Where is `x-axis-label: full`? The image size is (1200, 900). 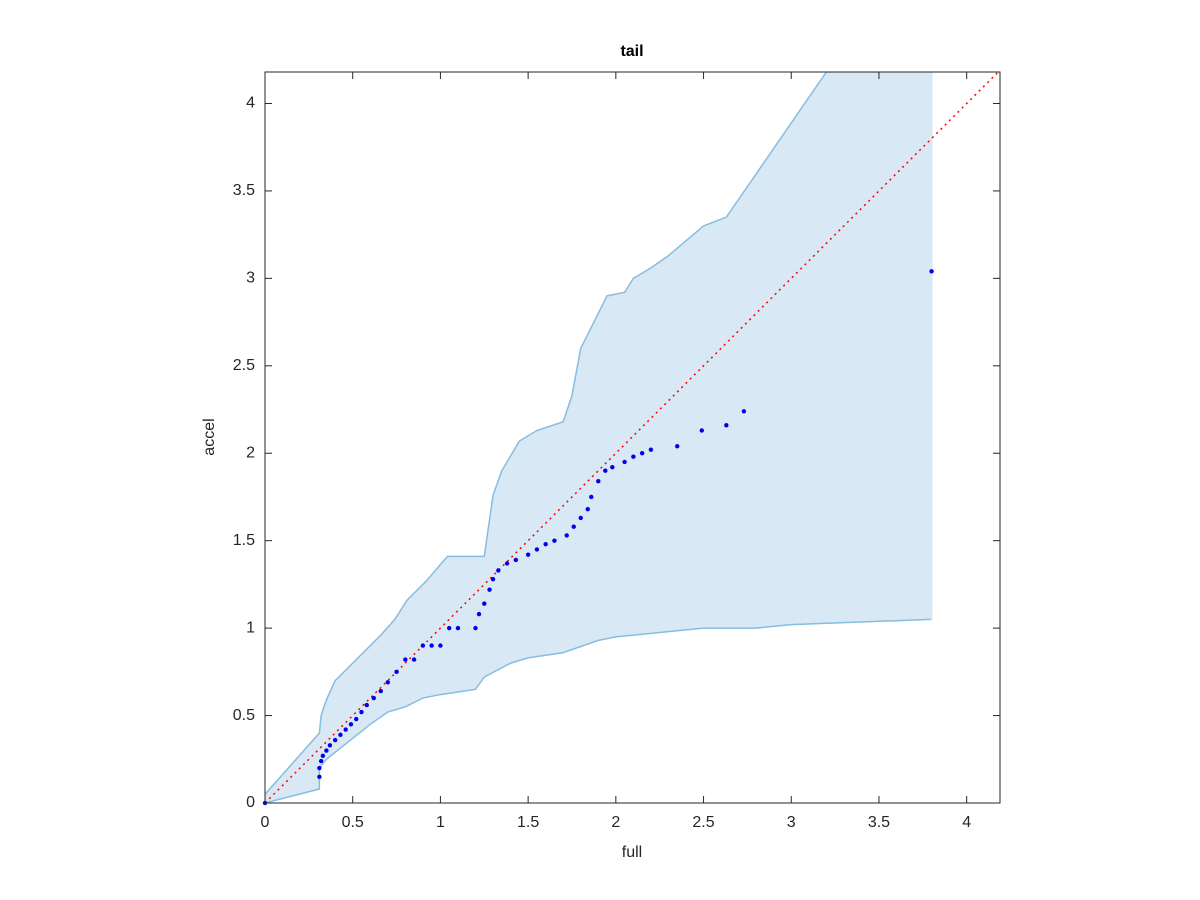 x-axis-label: full is located at coordinates (632, 852).